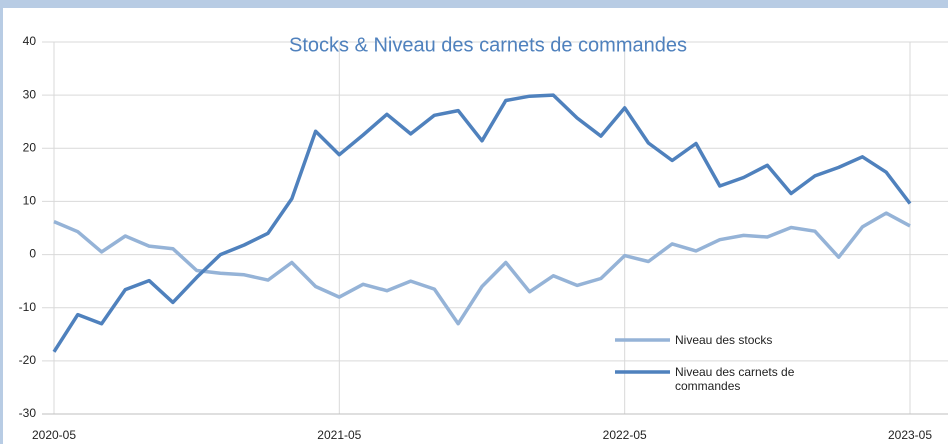 The height and width of the screenshot is (444, 948). I want to click on x-tick-label: 2022-05, so click(625, 435).